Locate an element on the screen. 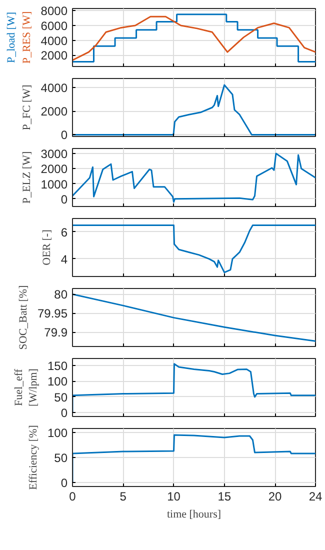  y-tick-label: 8000 is located at coordinates (54, 11).